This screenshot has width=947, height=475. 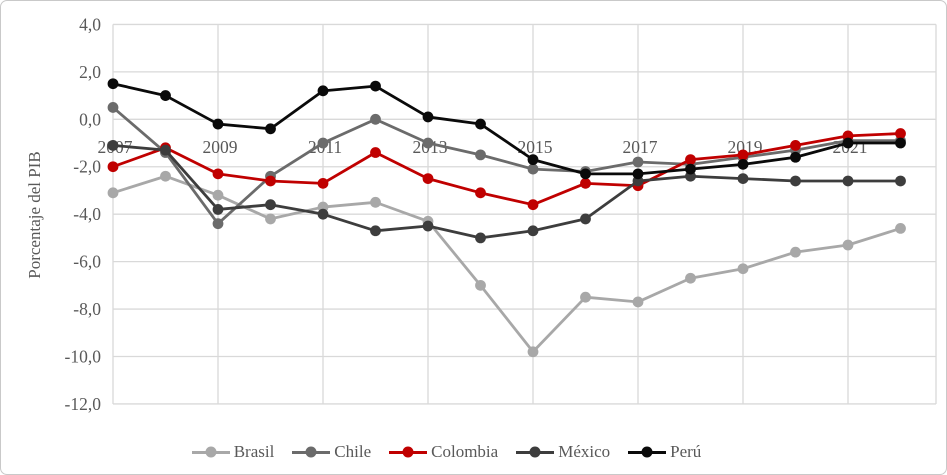 What do you see at coordinates (87, 214) in the screenshot?
I see `y-tick-label: -4,0` at bounding box center [87, 214].